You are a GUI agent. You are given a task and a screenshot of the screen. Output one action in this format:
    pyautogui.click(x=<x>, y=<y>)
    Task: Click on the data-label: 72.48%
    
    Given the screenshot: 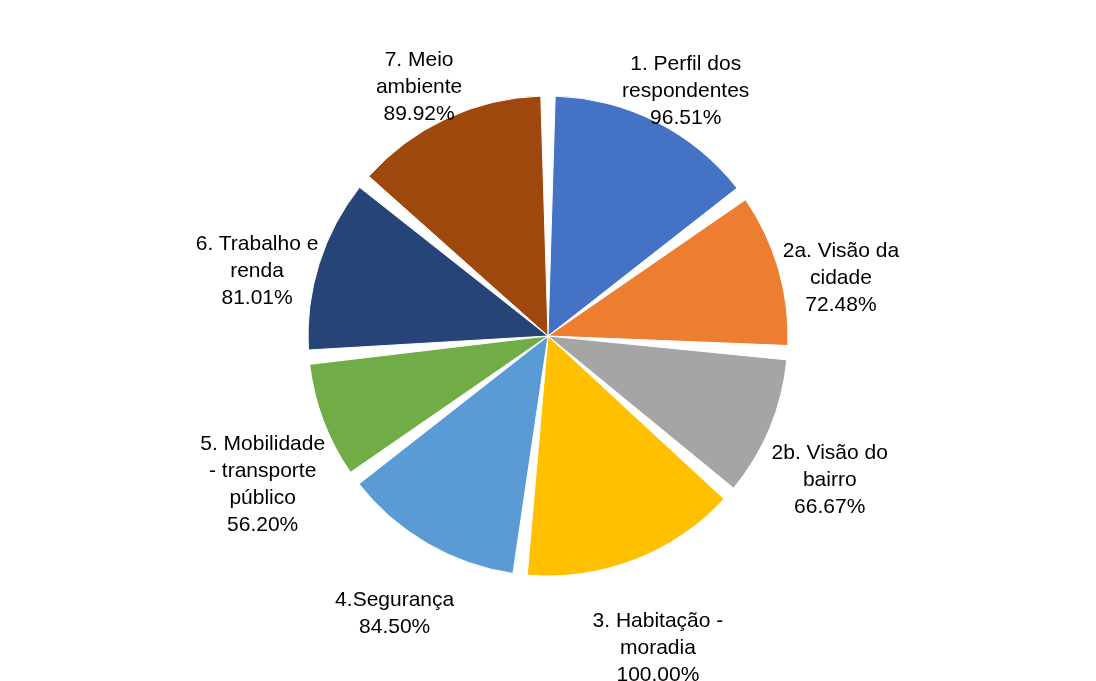 What is the action you would take?
    pyautogui.click(x=841, y=304)
    